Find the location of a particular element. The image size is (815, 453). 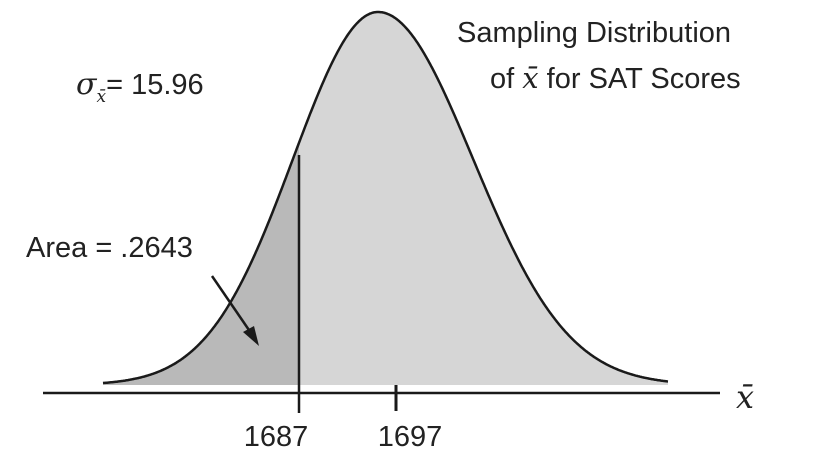

x-axis-variable-label: x̄ is located at coordinates (745, 397).